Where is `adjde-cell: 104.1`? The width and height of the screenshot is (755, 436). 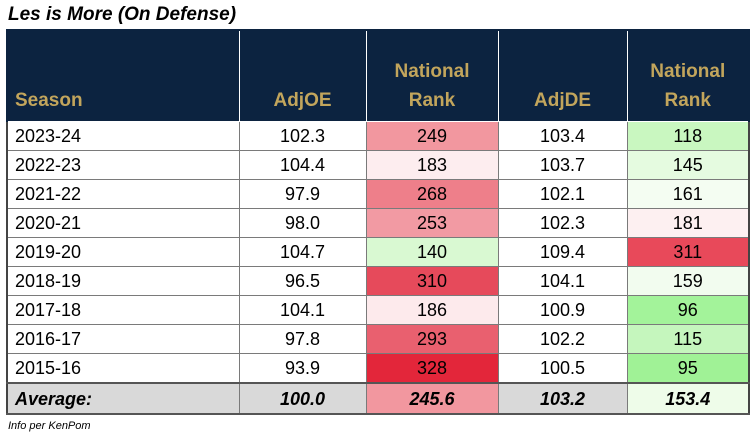 adjde-cell: 104.1 is located at coordinates (562, 281).